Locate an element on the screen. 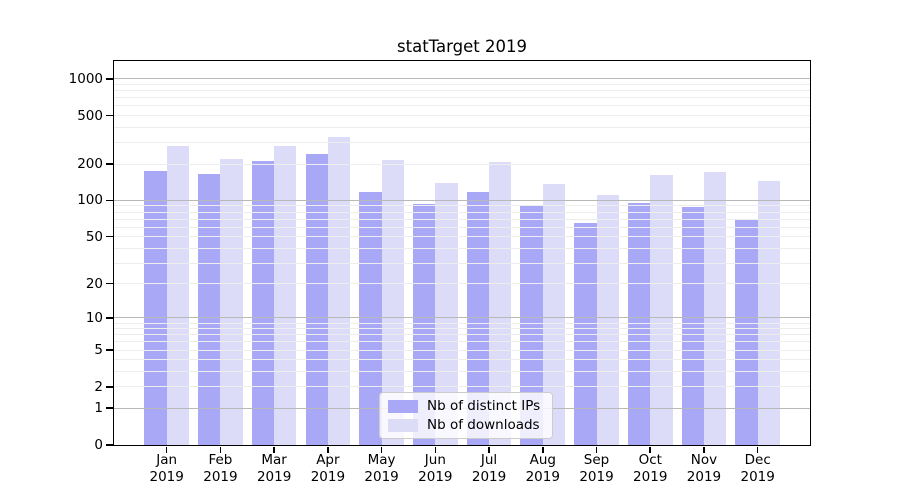 The height and width of the screenshot is (500, 900). legend-entry-distinct-ips: Nb of distinct IPs is located at coordinates (464, 406).